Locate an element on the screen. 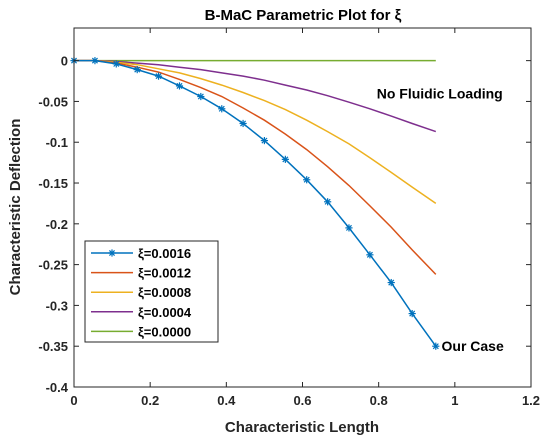  x-axis-title: Characteristic Length is located at coordinates (302, 427).